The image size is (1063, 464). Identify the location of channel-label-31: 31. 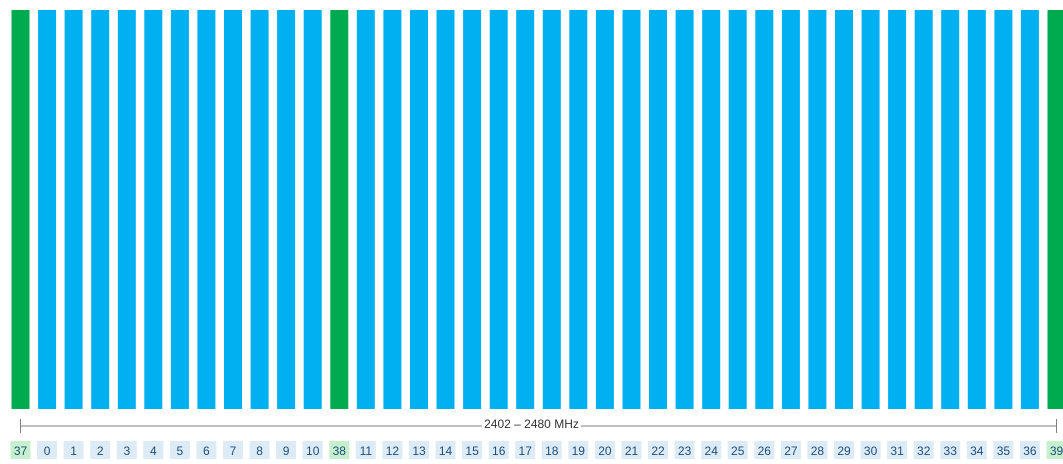
(897, 451).